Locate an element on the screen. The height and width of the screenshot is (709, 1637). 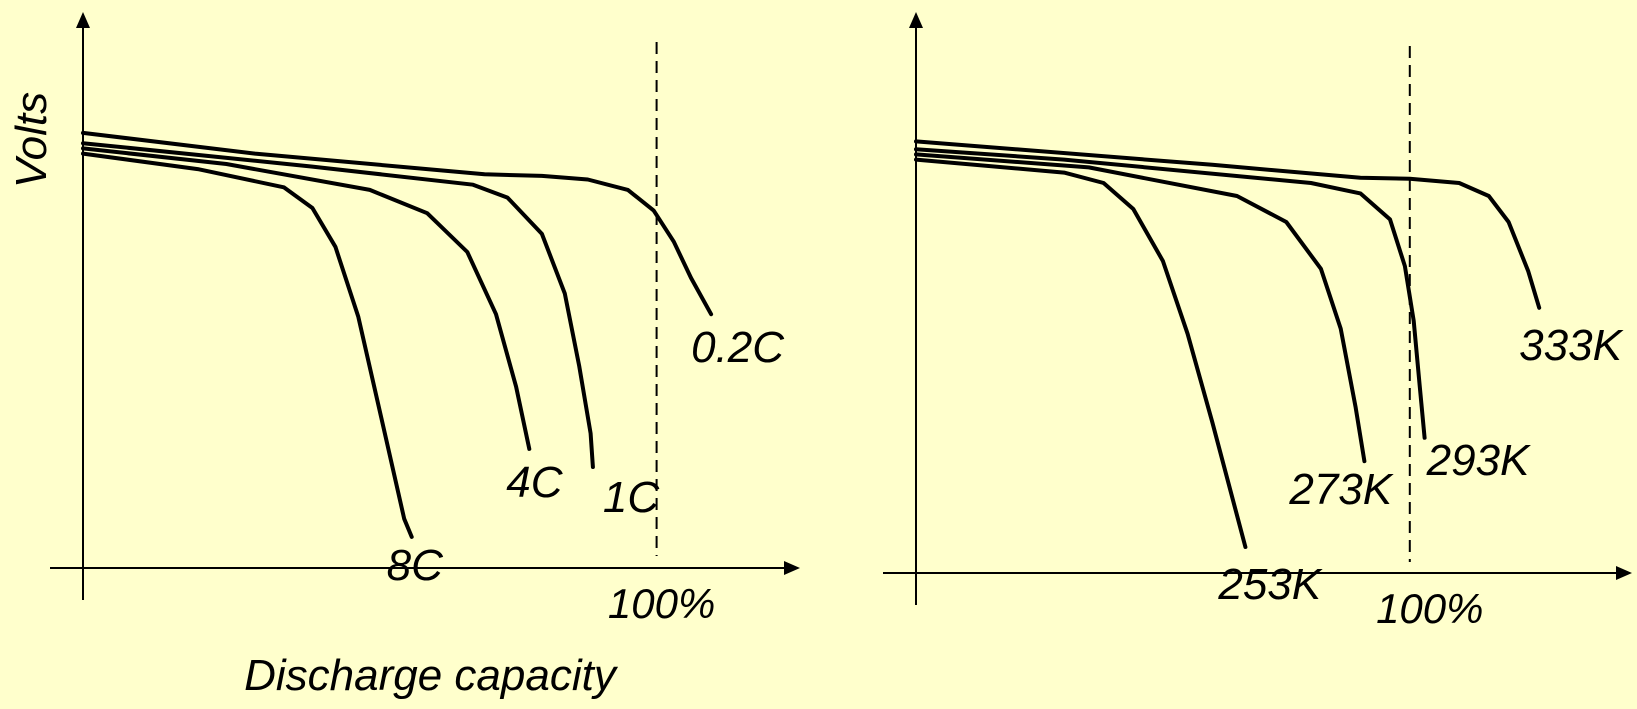
series-label-8C: 8C is located at coordinates (415, 565).